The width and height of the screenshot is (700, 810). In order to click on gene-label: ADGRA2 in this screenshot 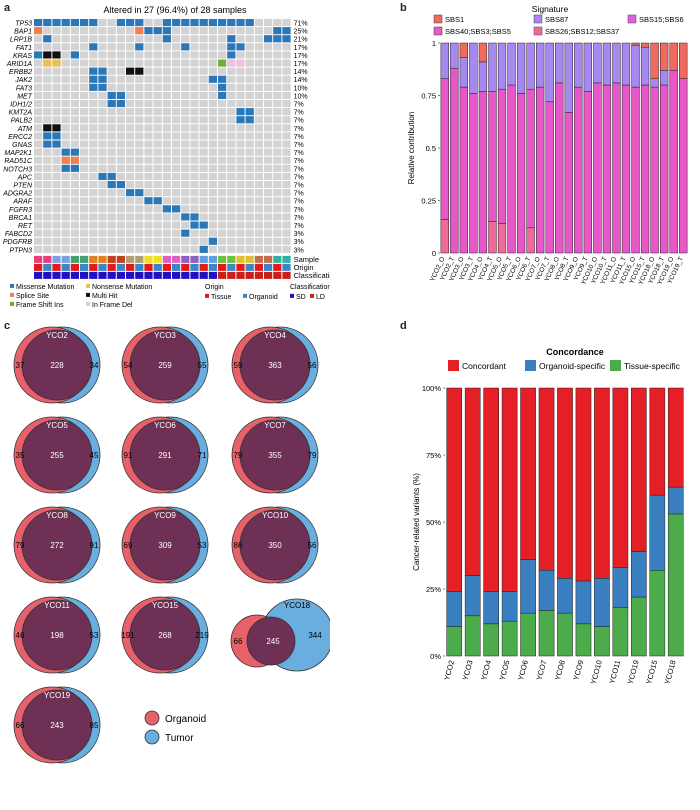, I will do `click(17, 194)`.